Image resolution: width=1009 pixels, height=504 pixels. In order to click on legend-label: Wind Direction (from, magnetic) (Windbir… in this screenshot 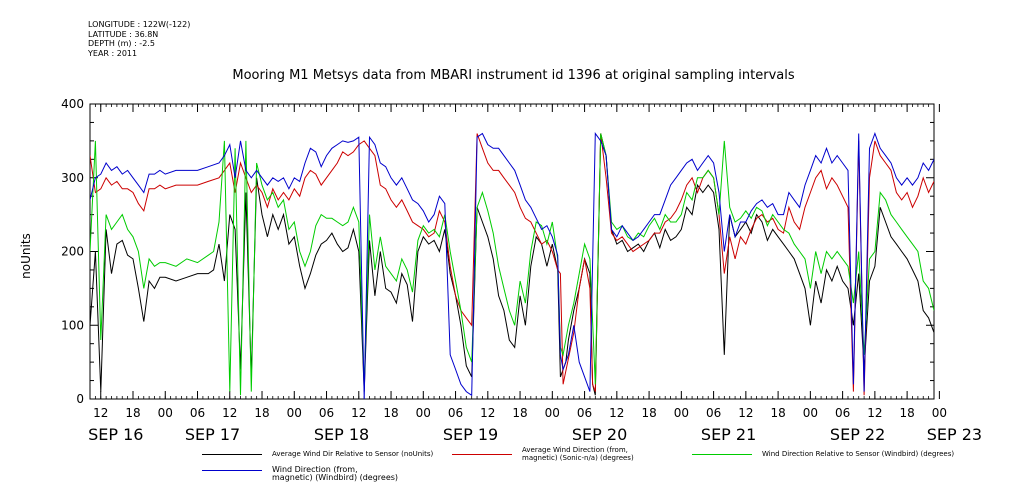, I will do `click(335, 473)`.